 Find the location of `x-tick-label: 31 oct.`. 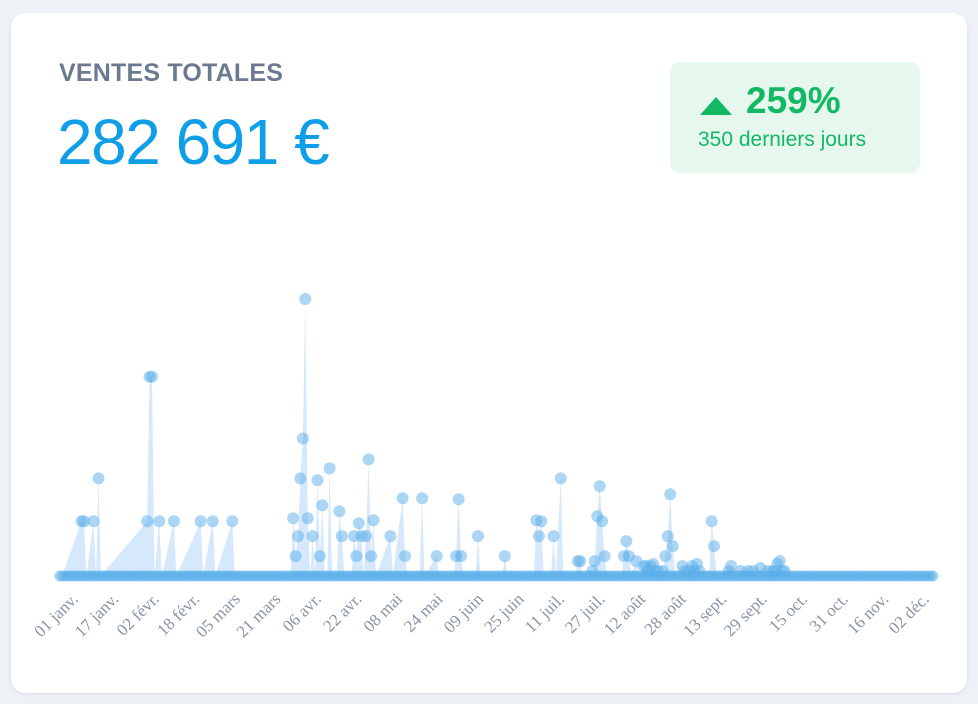

x-tick-label: 31 oct. is located at coordinates (829, 612).